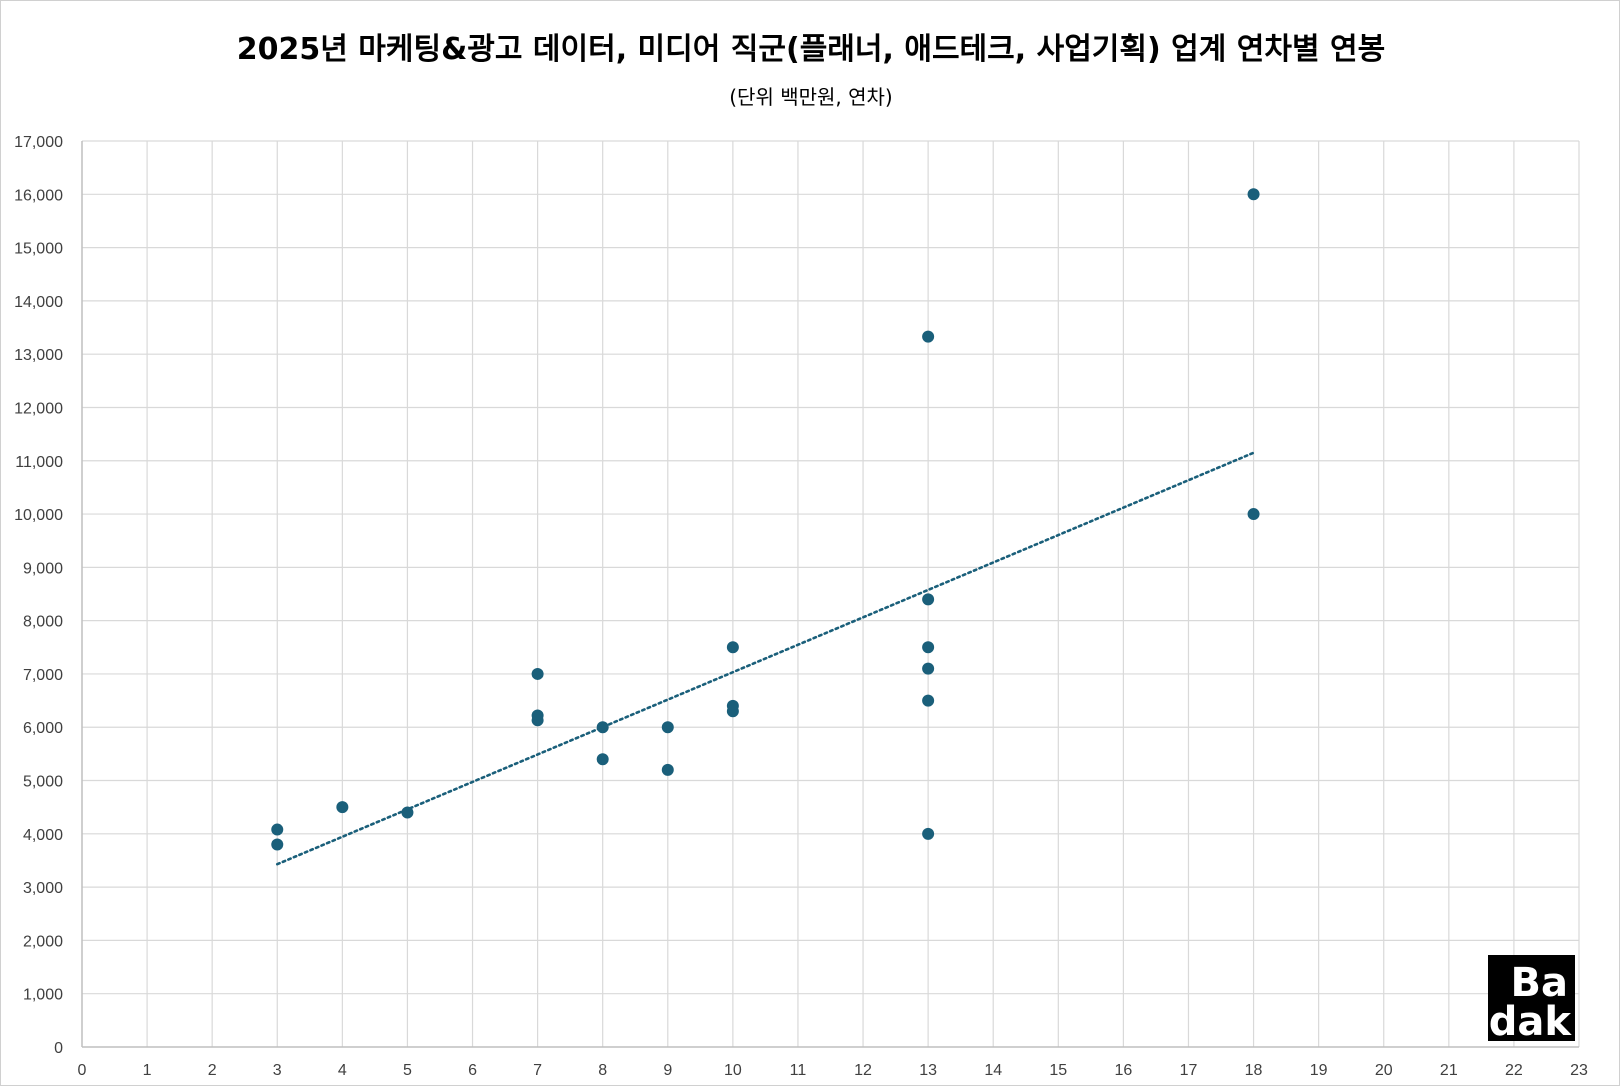  What do you see at coordinates (810, 97) in the screenshot?
I see `chart-subtitle: (단위 백만원, 연차)` at bounding box center [810, 97].